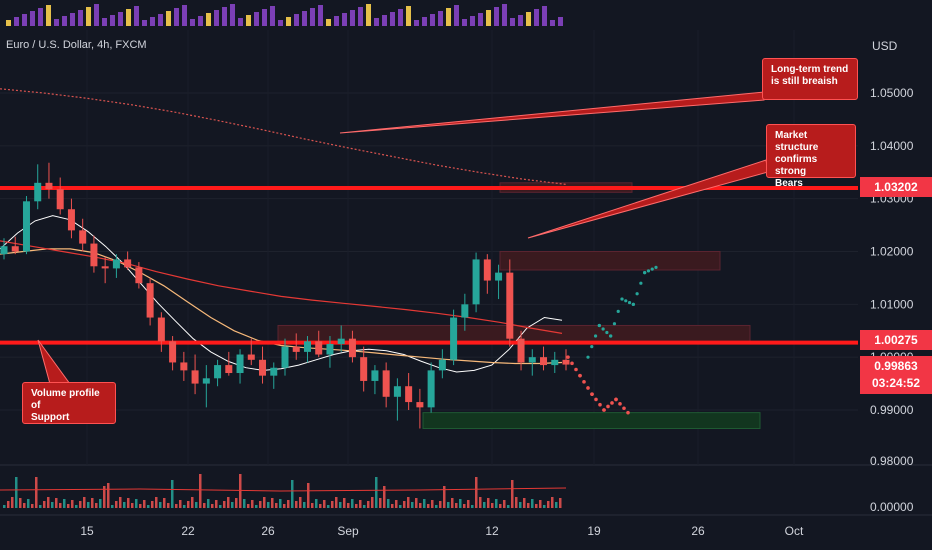 This screenshot has width=932, height=550. I want to click on callout-market-structure: Market structure confirms strong Bears, so click(811, 156).